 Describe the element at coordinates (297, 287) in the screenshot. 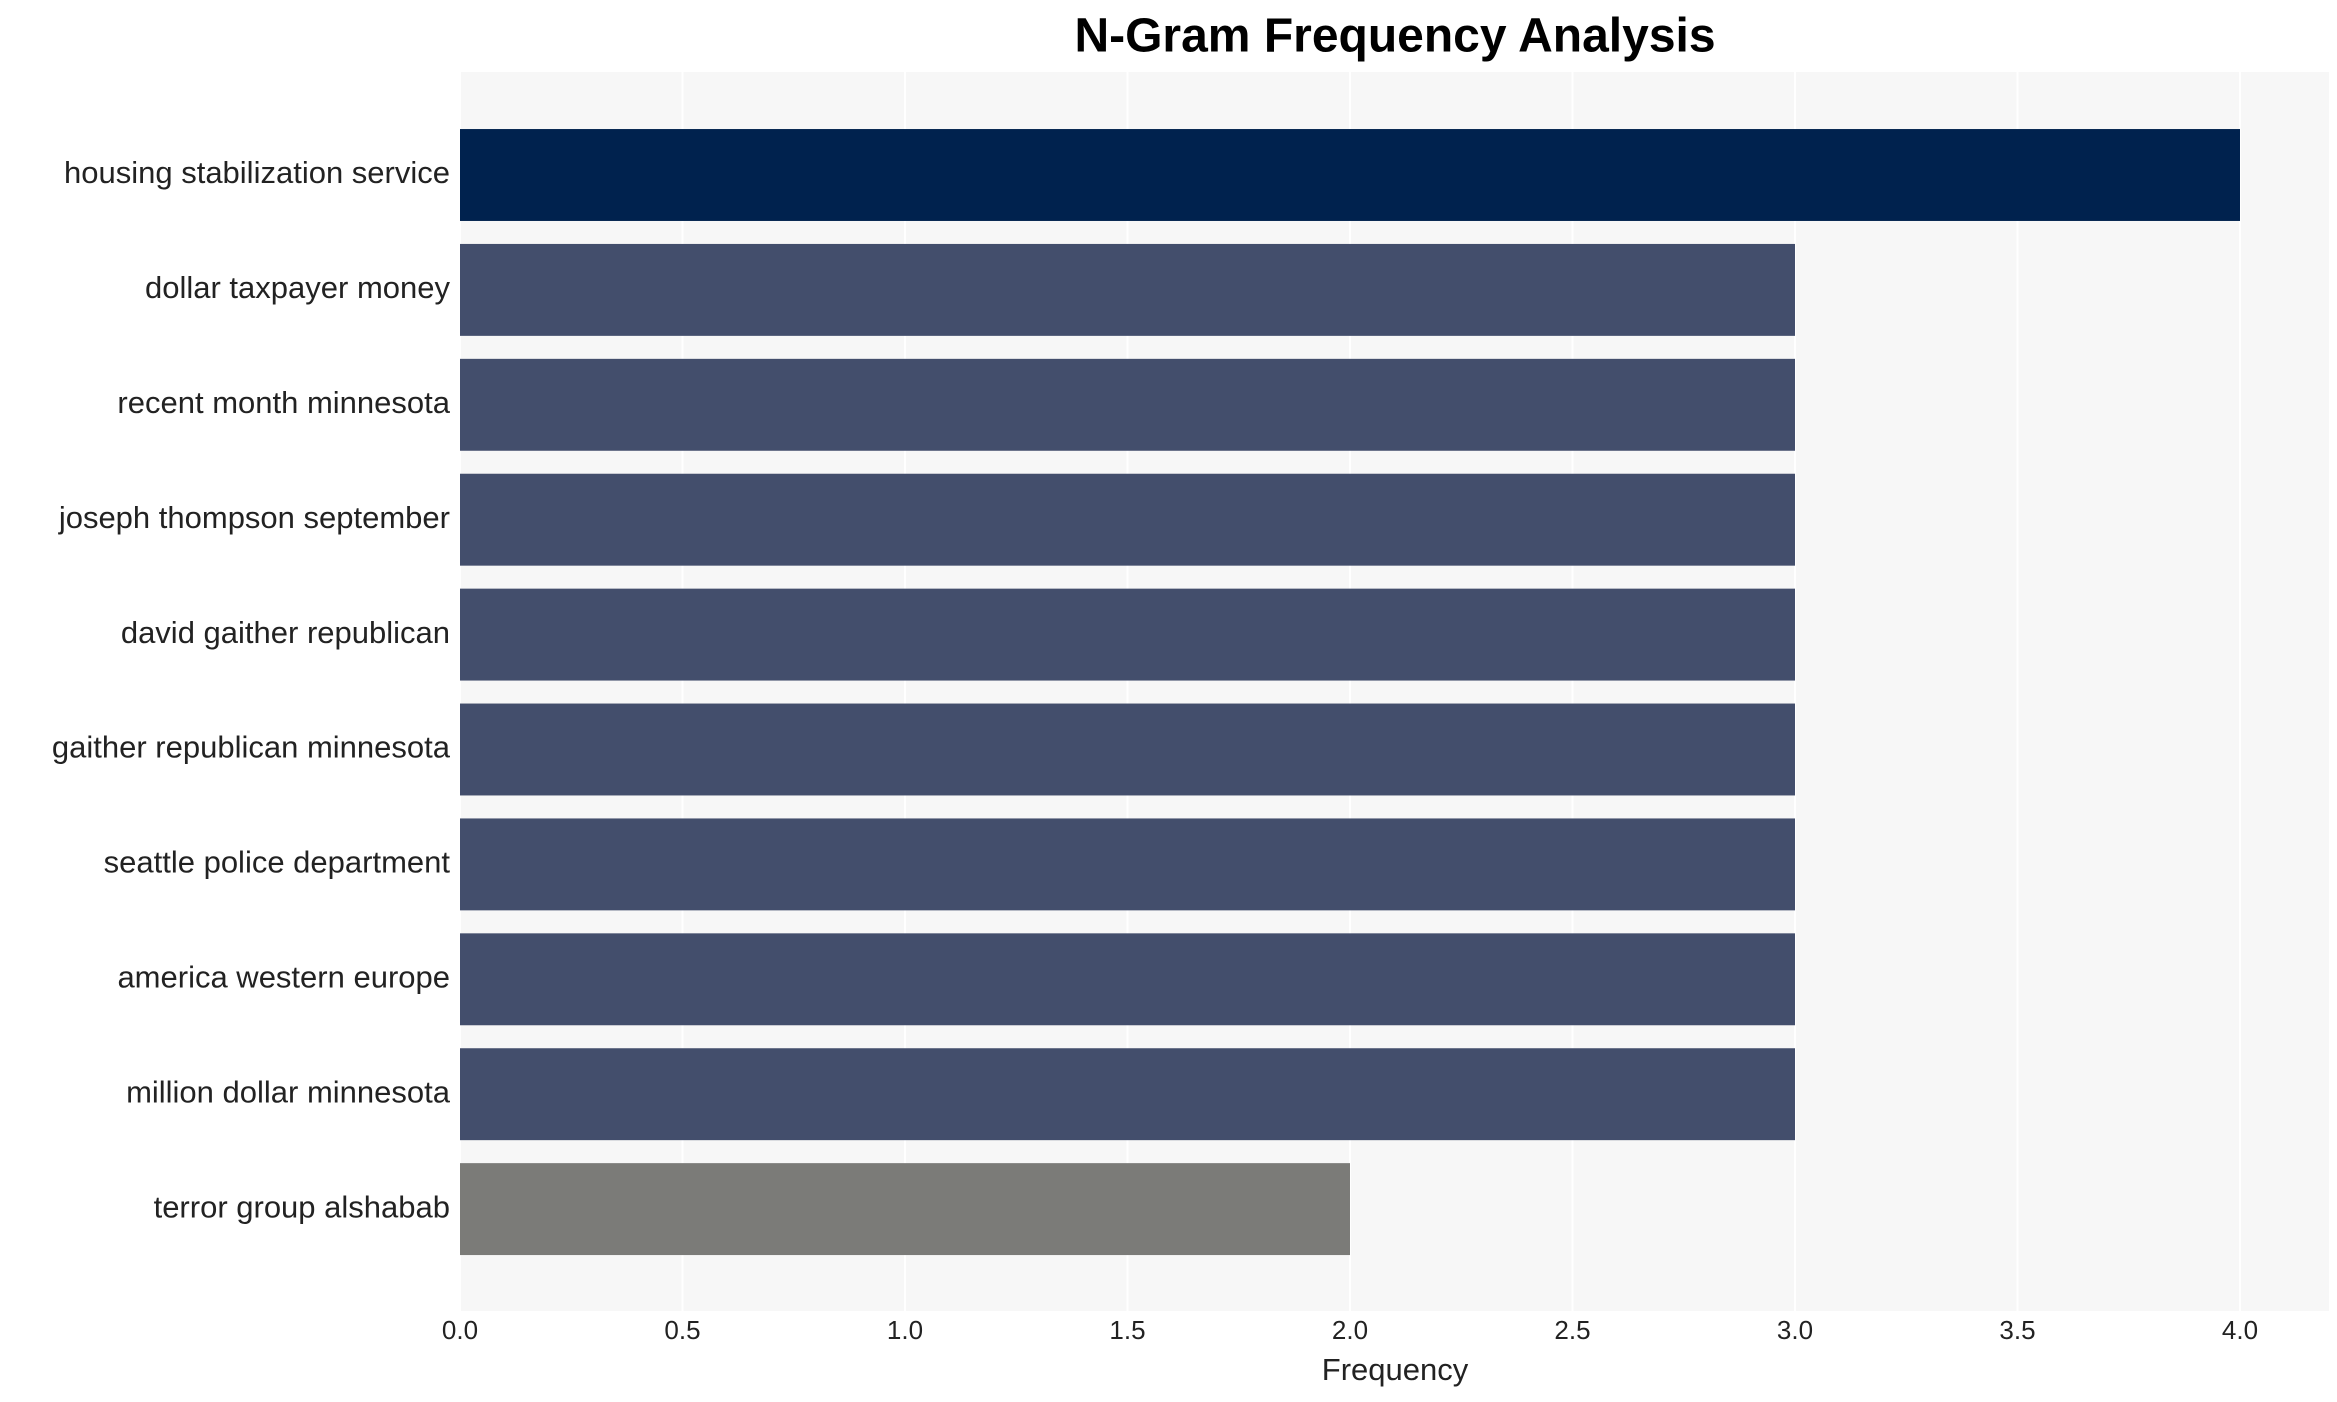

I see `y-tick-label: dollar taxpayer money` at that location.